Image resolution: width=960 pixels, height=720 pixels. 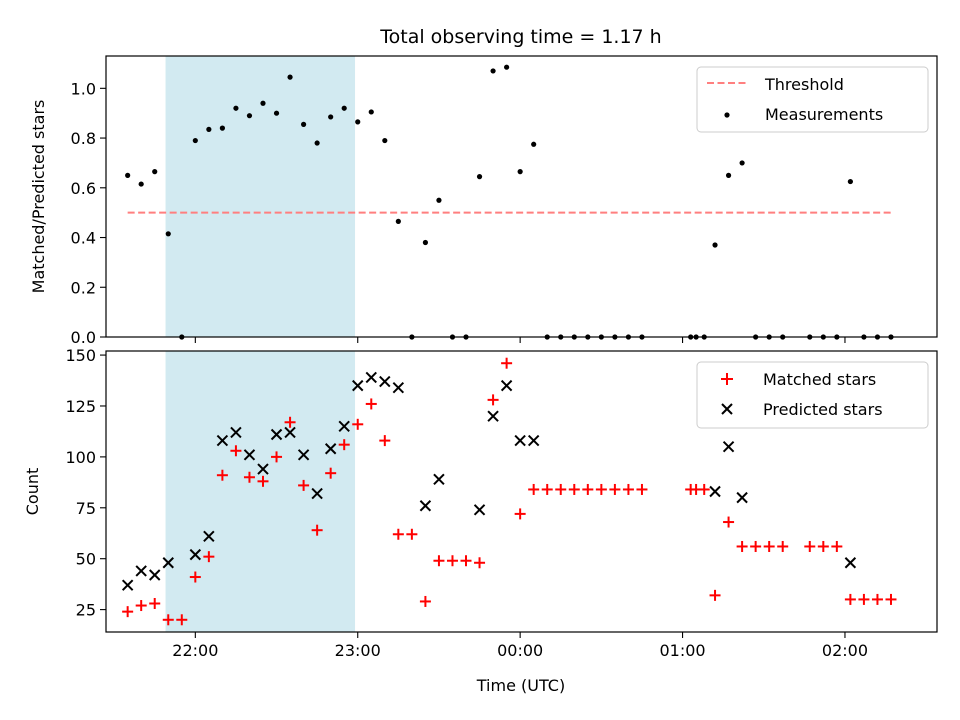 I want to click on legend-bottom: Matched stars Predicted stars, so click(x=812, y=395).